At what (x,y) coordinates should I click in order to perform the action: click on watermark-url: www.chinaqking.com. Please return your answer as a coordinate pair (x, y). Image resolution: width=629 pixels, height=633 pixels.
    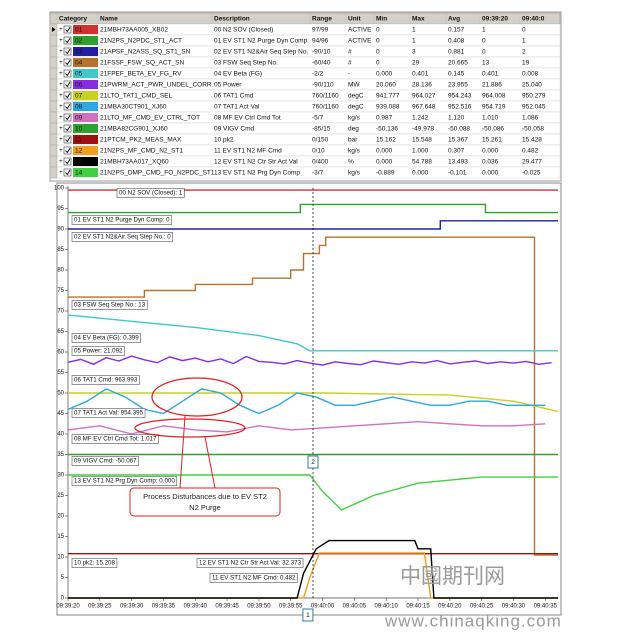
    Looking at the image, I should click on (473, 620).